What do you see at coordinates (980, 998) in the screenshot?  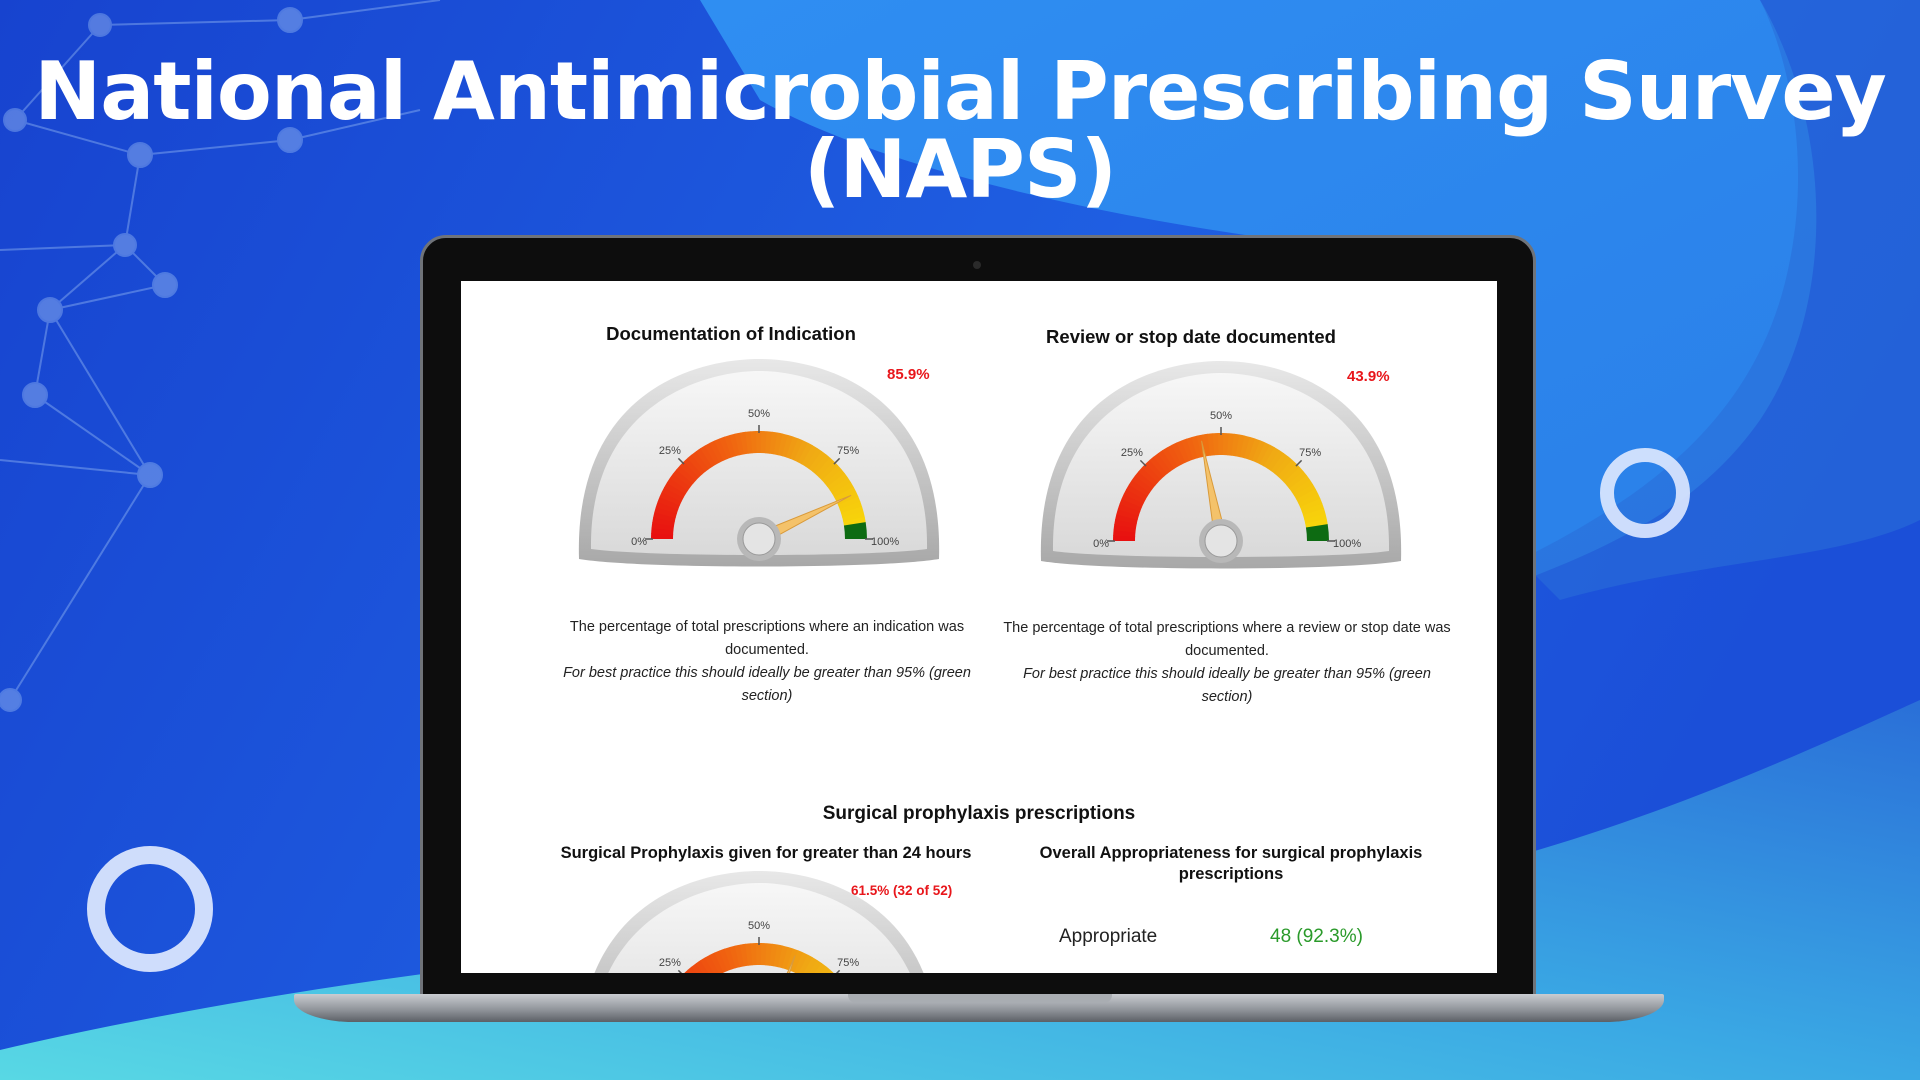 I see `laptop-hinge-notch` at bounding box center [980, 998].